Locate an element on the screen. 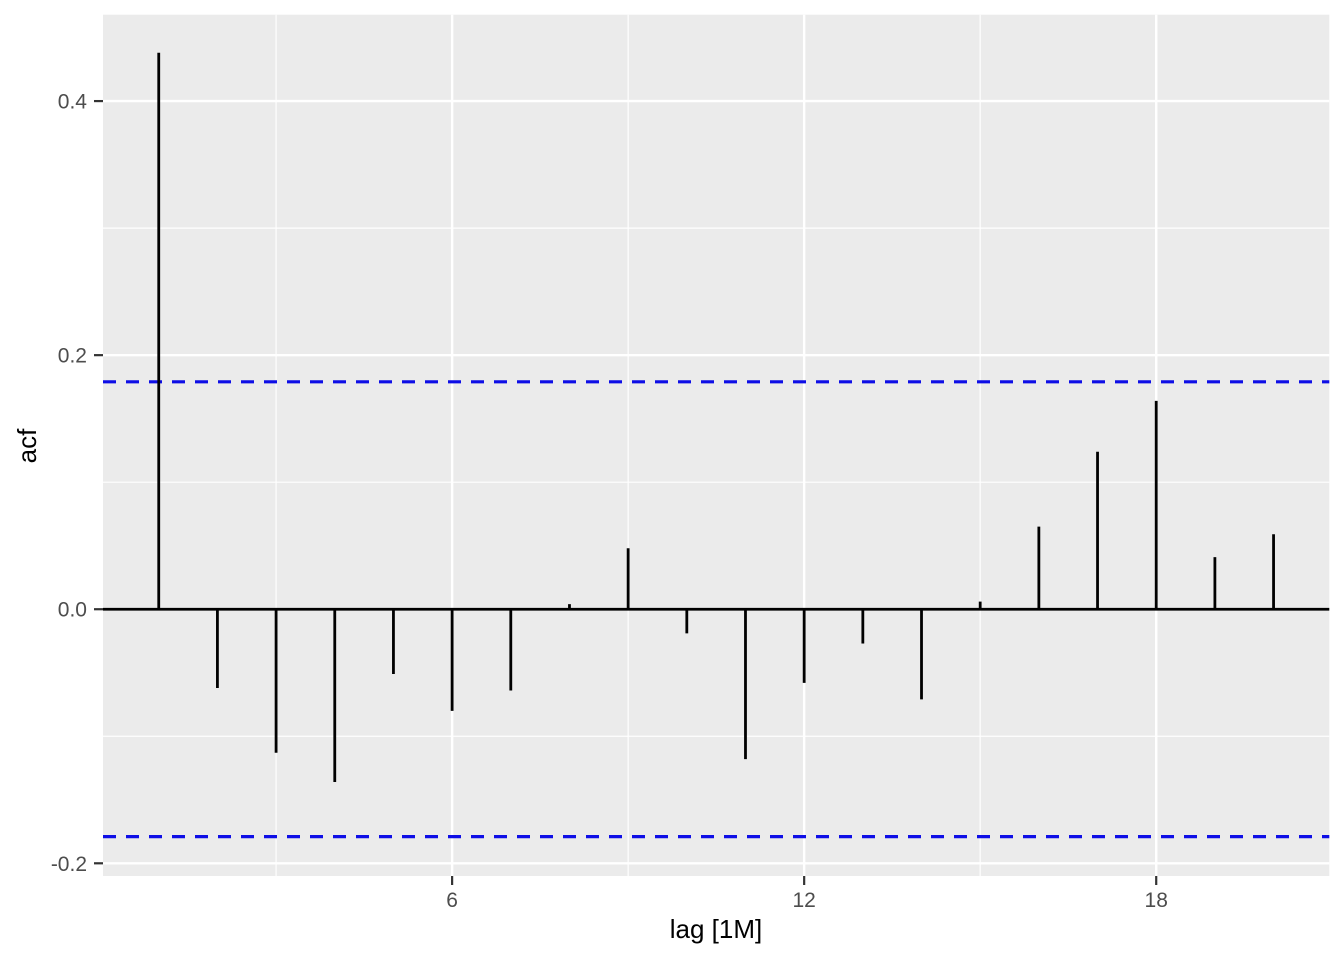  y-tick-label: -0.2 is located at coordinates (69, 864).